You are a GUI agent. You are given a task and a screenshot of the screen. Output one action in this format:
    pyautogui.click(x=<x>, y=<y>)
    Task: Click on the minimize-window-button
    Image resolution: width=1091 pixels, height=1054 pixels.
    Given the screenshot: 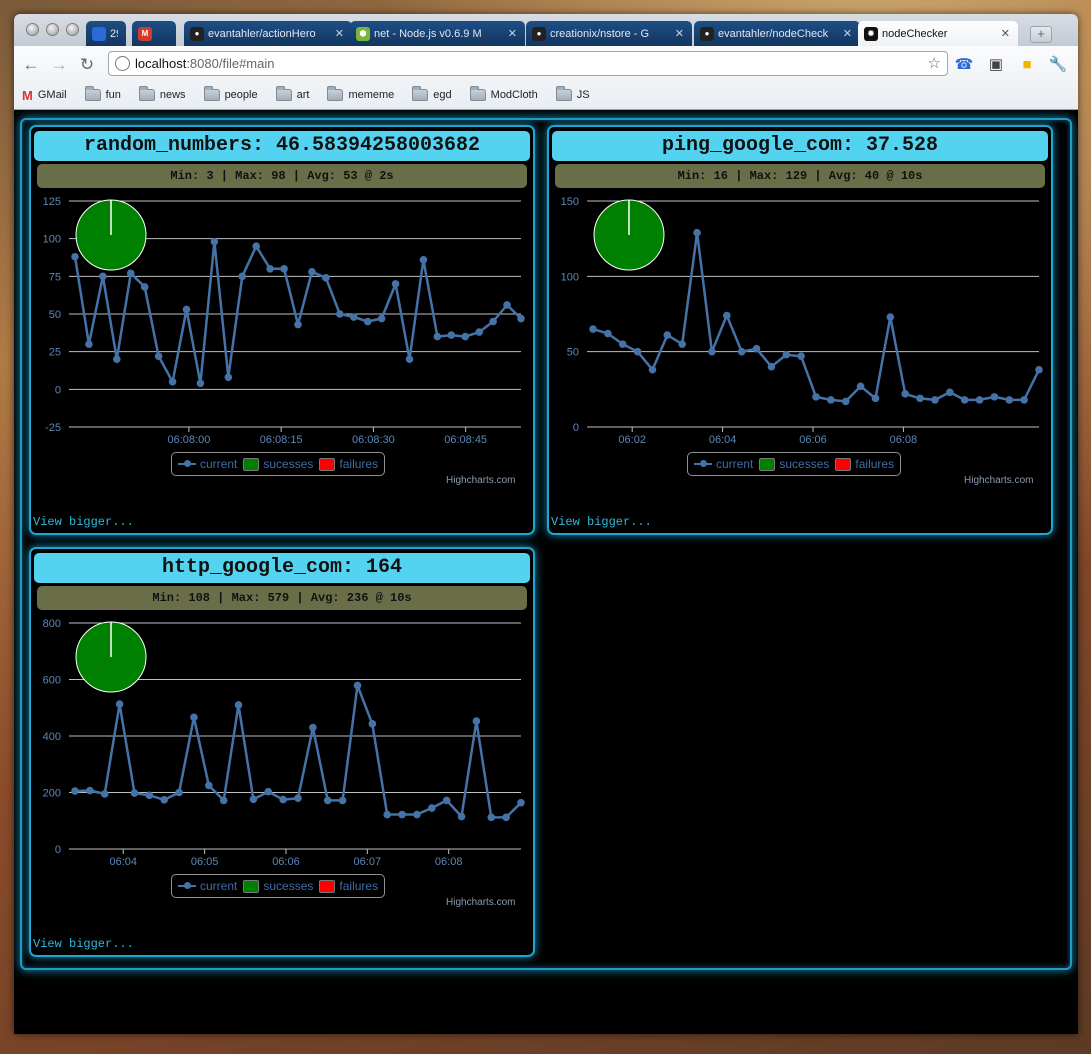 What is the action you would take?
    pyautogui.click(x=52, y=29)
    